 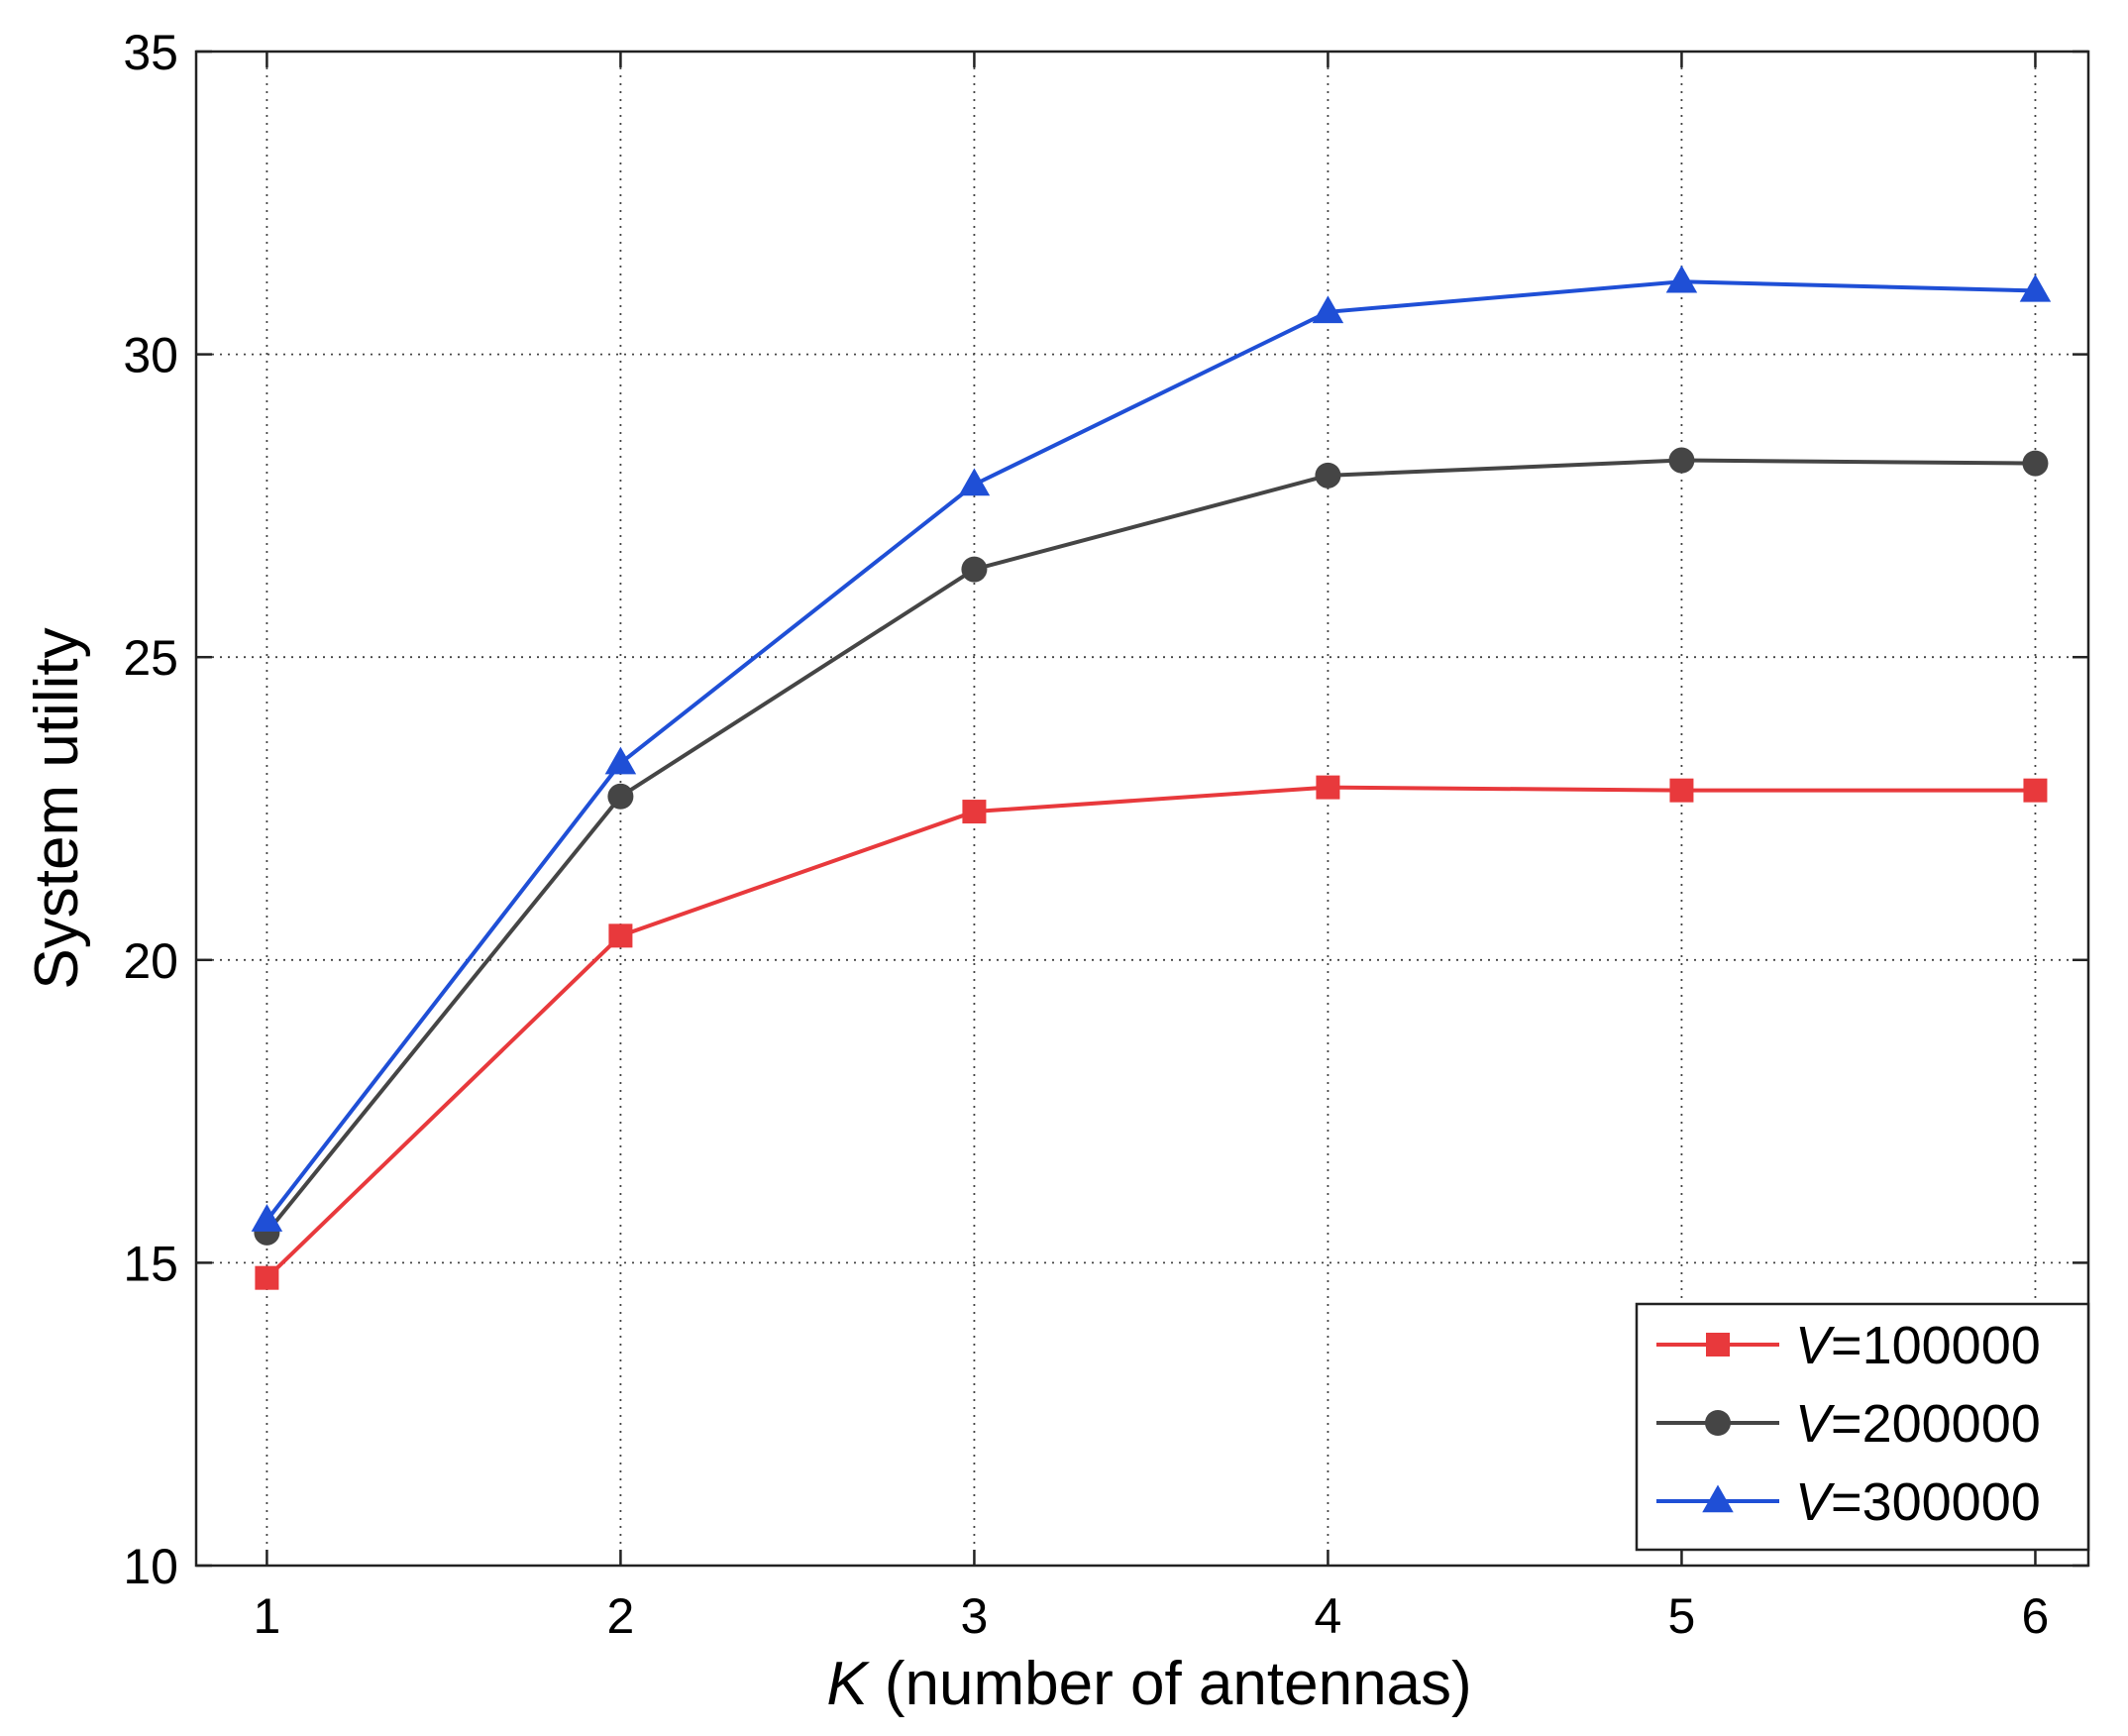 I want to click on x-tick-label: 3, so click(x=975, y=1616).